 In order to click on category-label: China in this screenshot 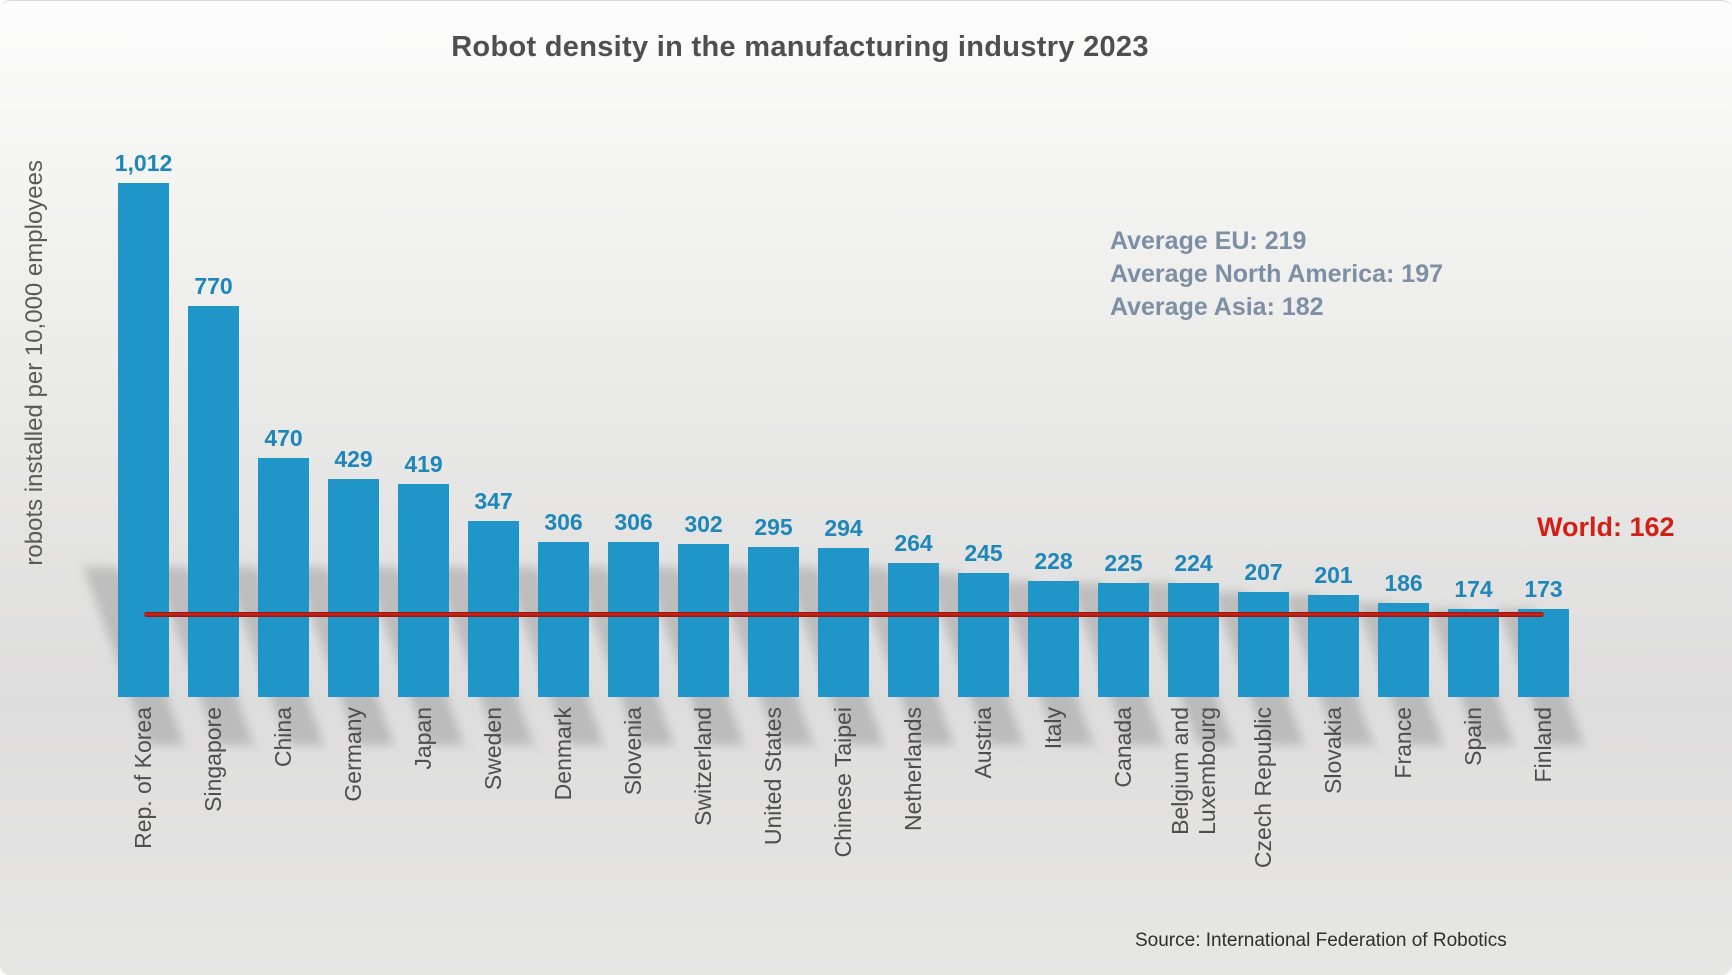, I will do `click(283, 737)`.